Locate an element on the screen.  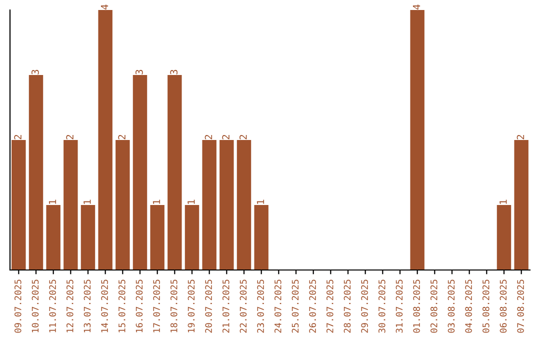
x-tick-label: 22.07.2025 is located at coordinates (243, 306).